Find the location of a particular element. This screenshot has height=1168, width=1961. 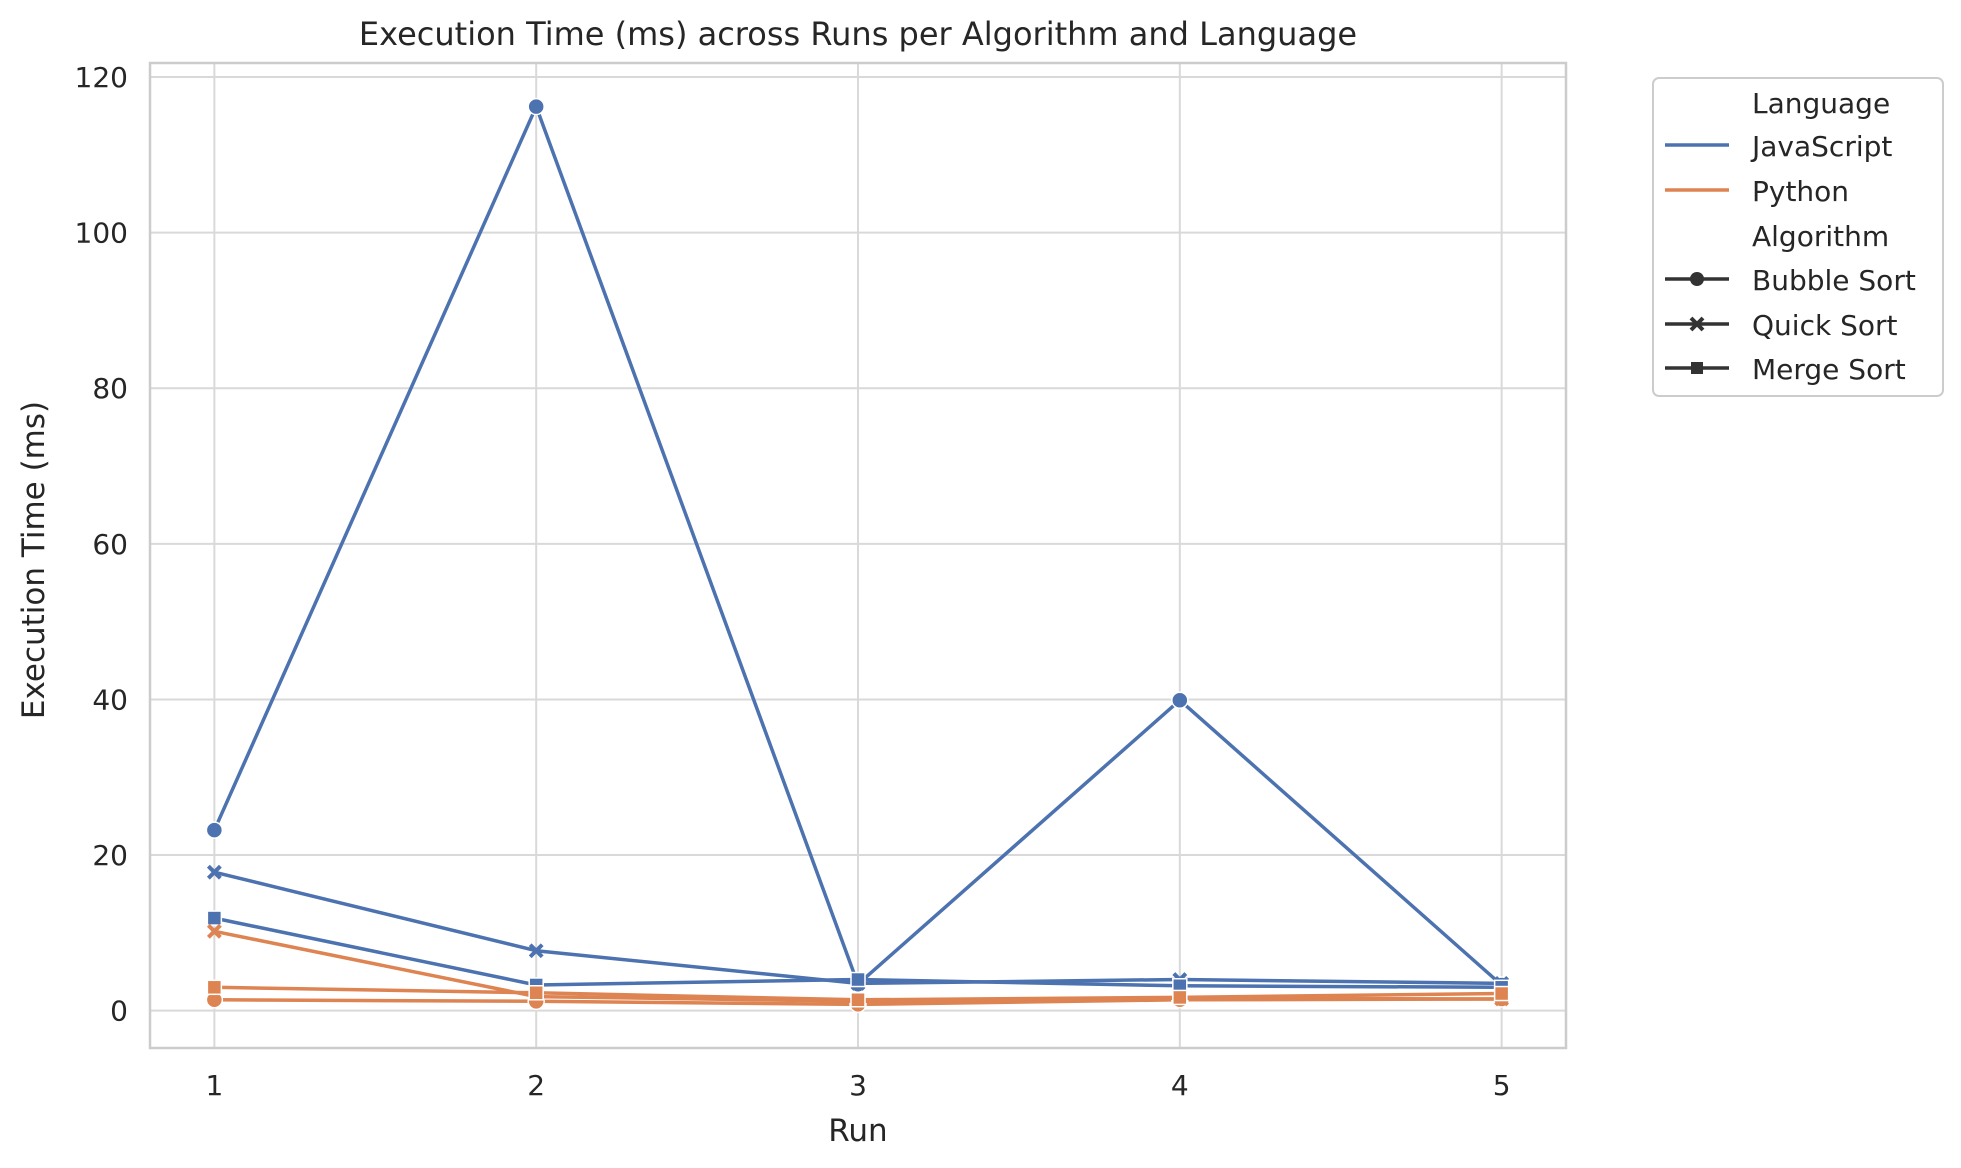

legend-label-bubble-sort: Bubble Sort is located at coordinates (1834, 280).